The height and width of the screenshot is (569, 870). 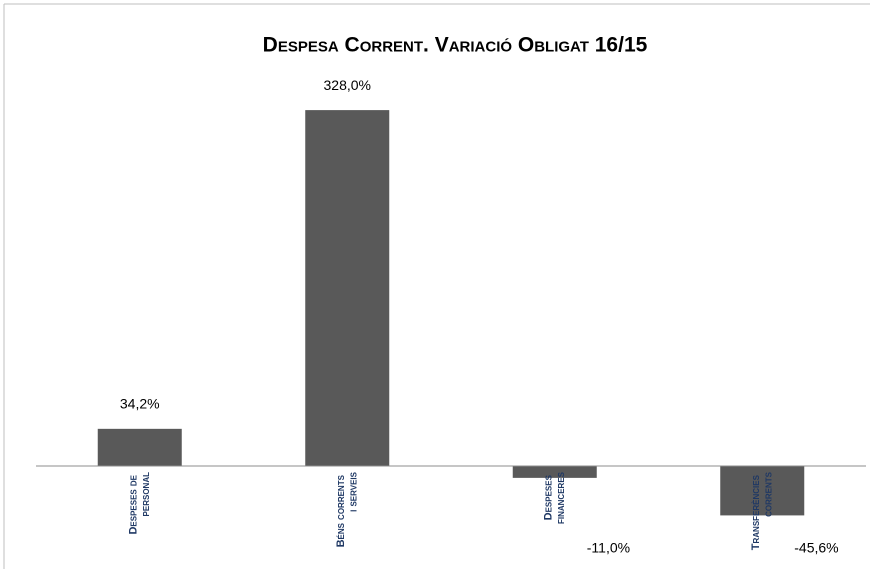 I want to click on x-tick-label: Béns corrents i serveis, so click(x=347, y=509).